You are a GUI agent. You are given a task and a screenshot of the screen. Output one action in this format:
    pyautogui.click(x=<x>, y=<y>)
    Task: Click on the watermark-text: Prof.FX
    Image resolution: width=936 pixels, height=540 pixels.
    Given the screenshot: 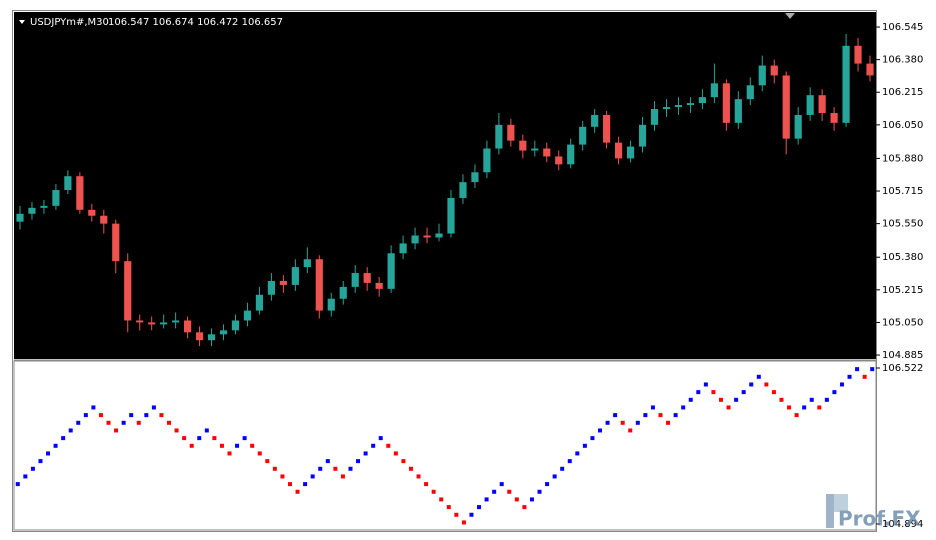 What is the action you would take?
    pyautogui.click(x=879, y=519)
    